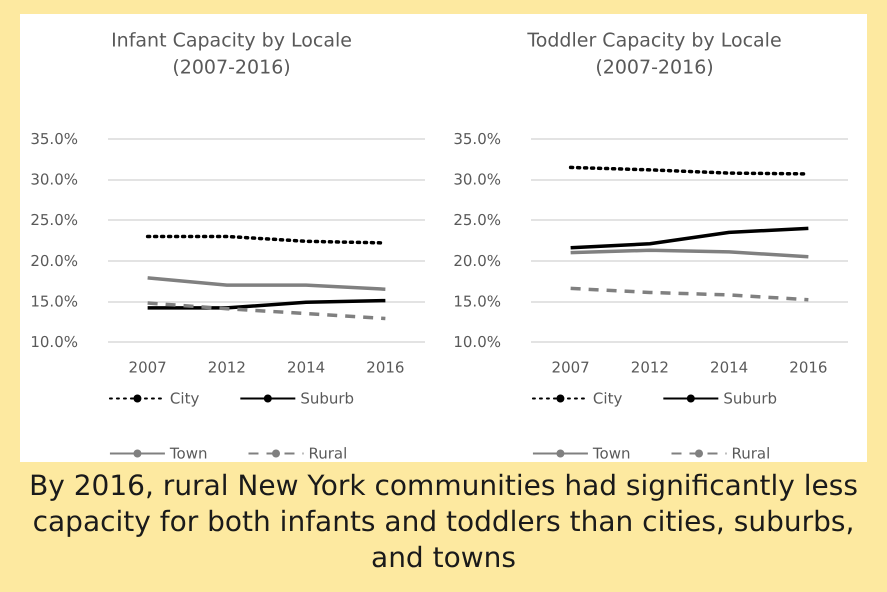 This screenshot has width=887, height=592. What do you see at coordinates (654, 41) in the screenshot?
I see `chart-title: Toddler Capacity by Locale` at bounding box center [654, 41].